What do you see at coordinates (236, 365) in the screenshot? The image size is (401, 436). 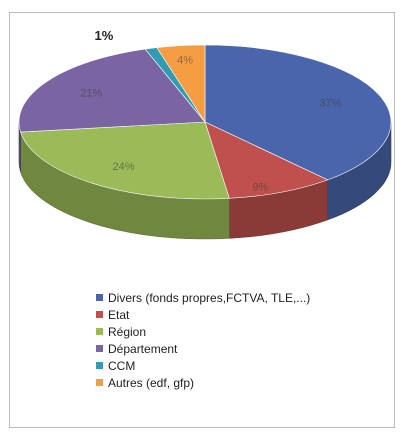 I see `legend-item-4: CCM` at bounding box center [236, 365].